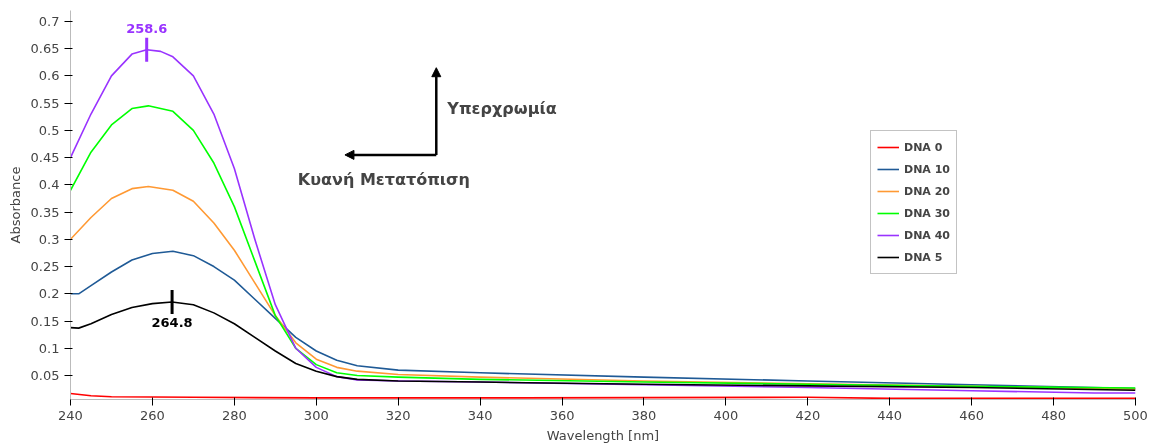 This screenshot has height=448, width=1153. Describe the element at coordinates (45, 321) in the screenshot. I see `y-tick-label: 0.15` at that location.